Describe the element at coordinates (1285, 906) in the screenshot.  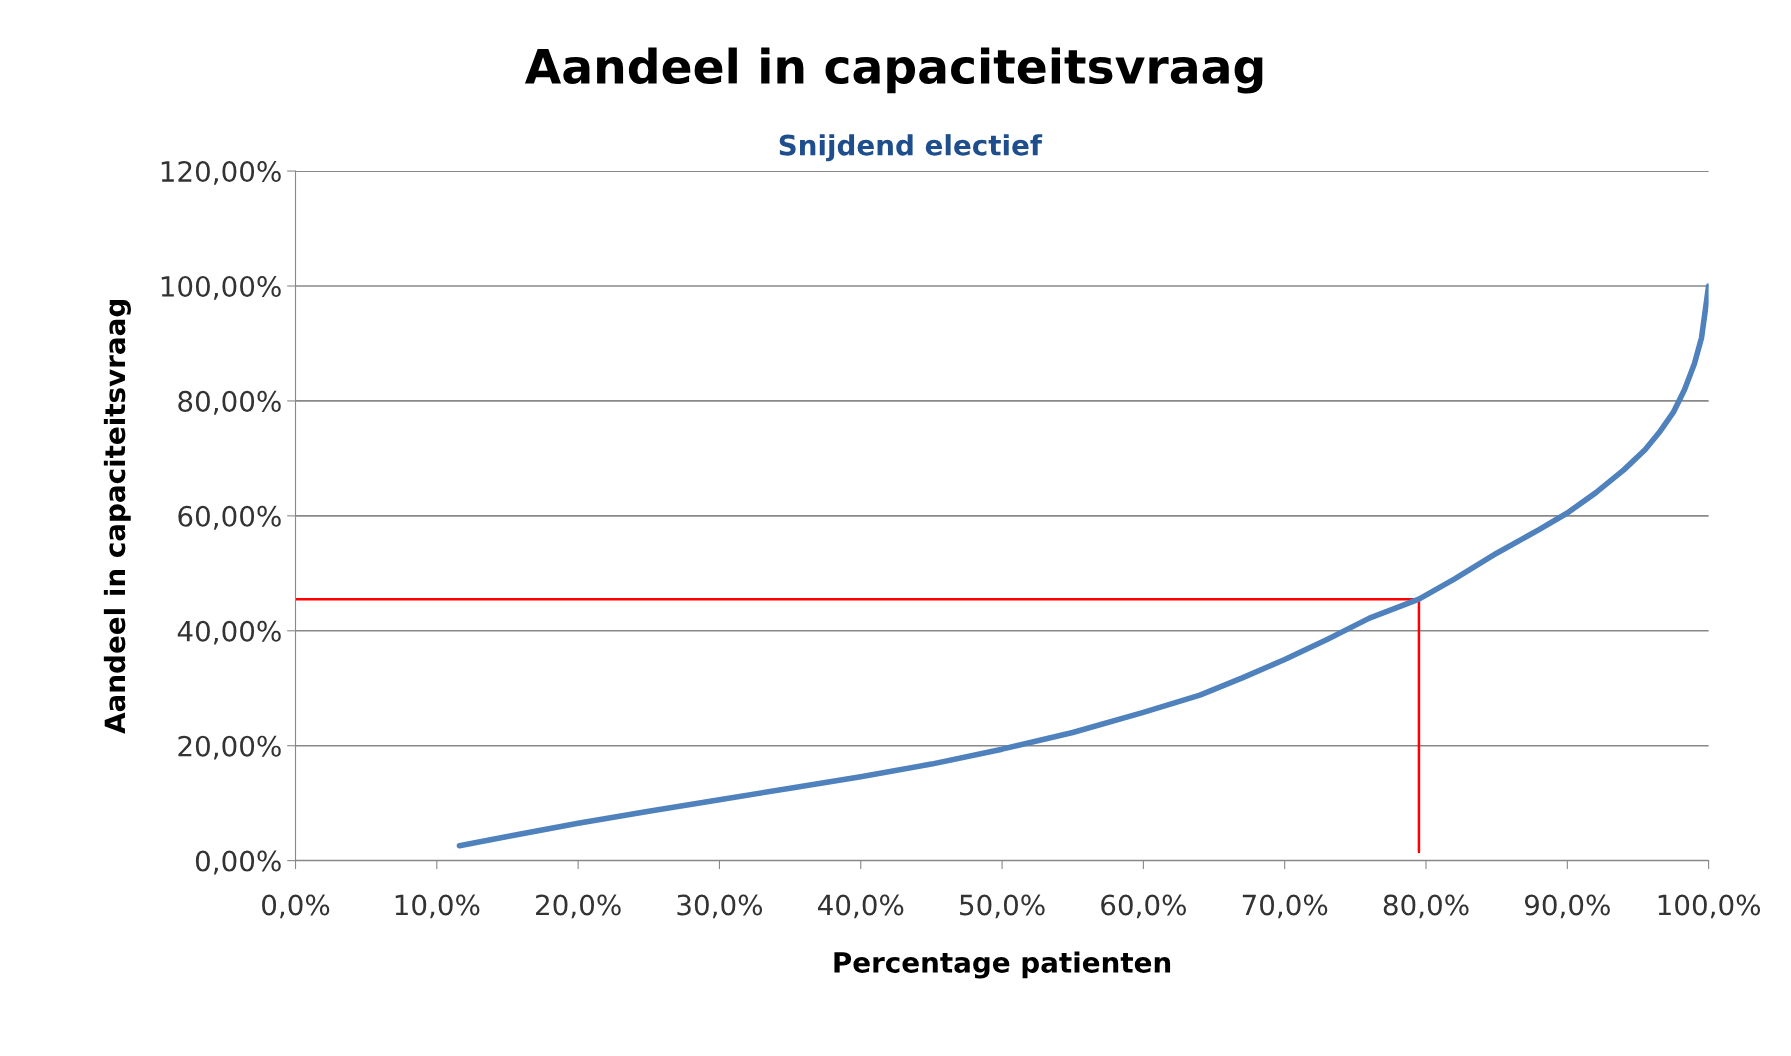
I see `x-tick-label: 70,0%` at that location.